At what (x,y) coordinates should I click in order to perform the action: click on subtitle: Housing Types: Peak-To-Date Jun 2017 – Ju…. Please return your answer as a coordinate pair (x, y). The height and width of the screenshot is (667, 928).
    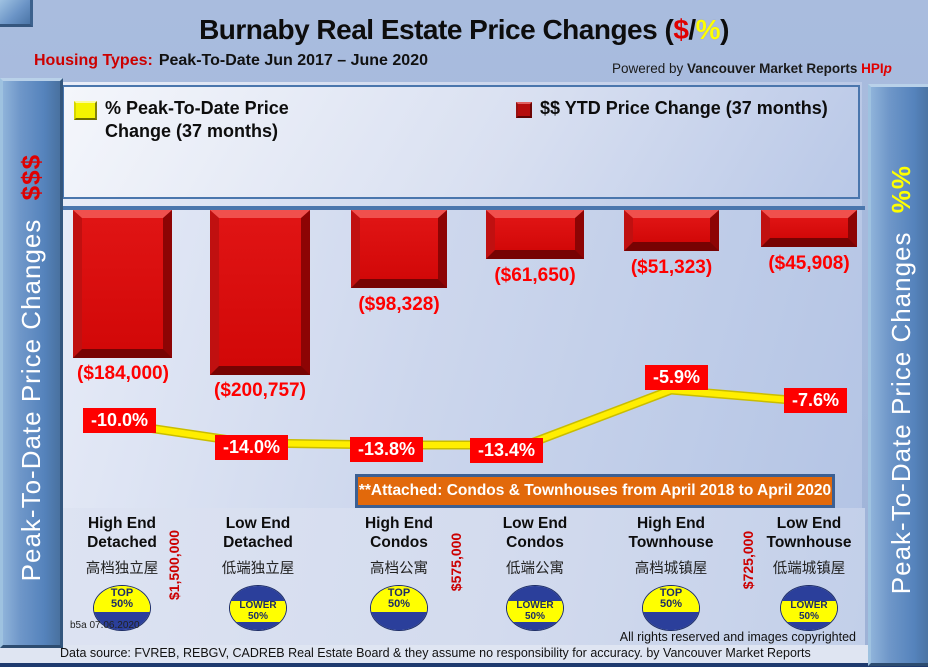
    Looking at the image, I should click on (231, 61).